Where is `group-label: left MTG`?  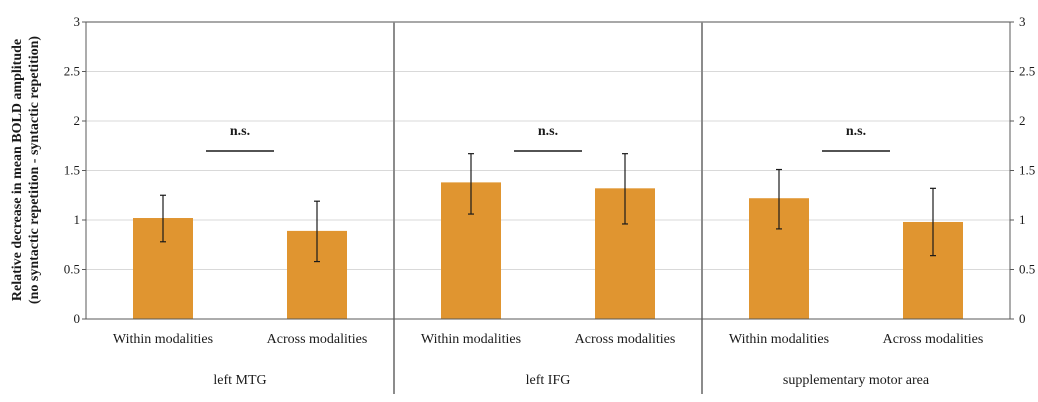
group-label: left MTG is located at coordinates (239, 380).